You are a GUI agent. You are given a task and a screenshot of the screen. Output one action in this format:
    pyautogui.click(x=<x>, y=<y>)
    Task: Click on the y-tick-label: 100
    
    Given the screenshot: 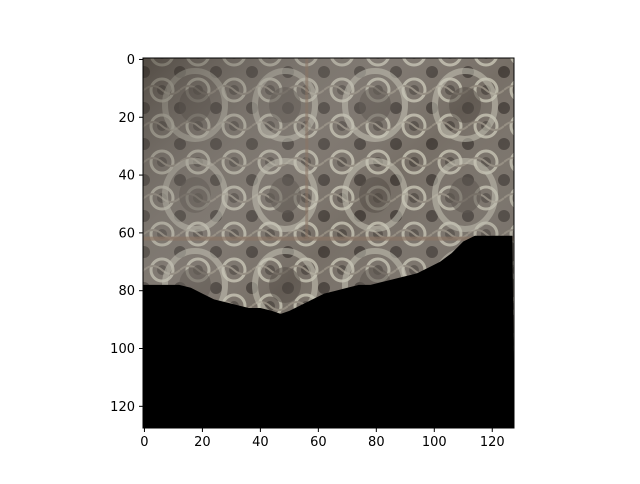 What is the action you would take?
    pyautogui.click(x=122, y=349)
    